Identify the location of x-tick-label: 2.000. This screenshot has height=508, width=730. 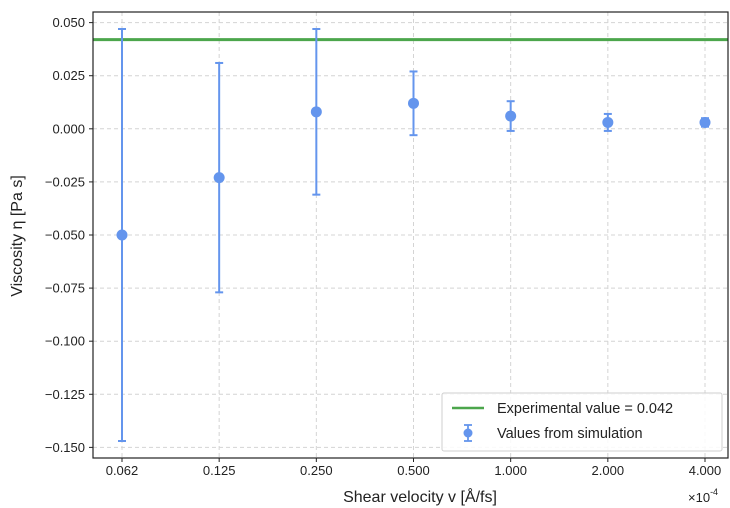
(608, 470).